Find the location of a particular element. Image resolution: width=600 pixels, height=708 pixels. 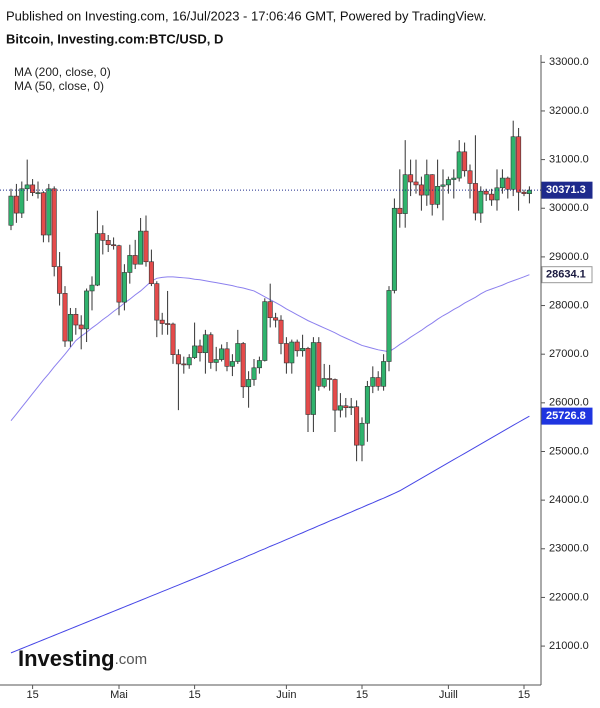

y-tick-label: 22000.0 is located at coordinates (569, 597).